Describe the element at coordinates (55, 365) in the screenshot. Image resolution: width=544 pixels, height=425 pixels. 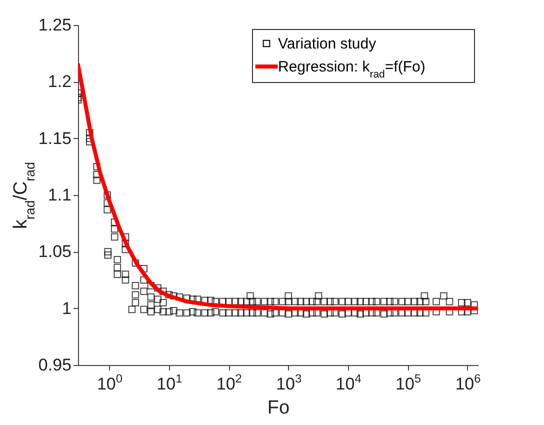
I see `y-tick-label: 0.95` at that location.